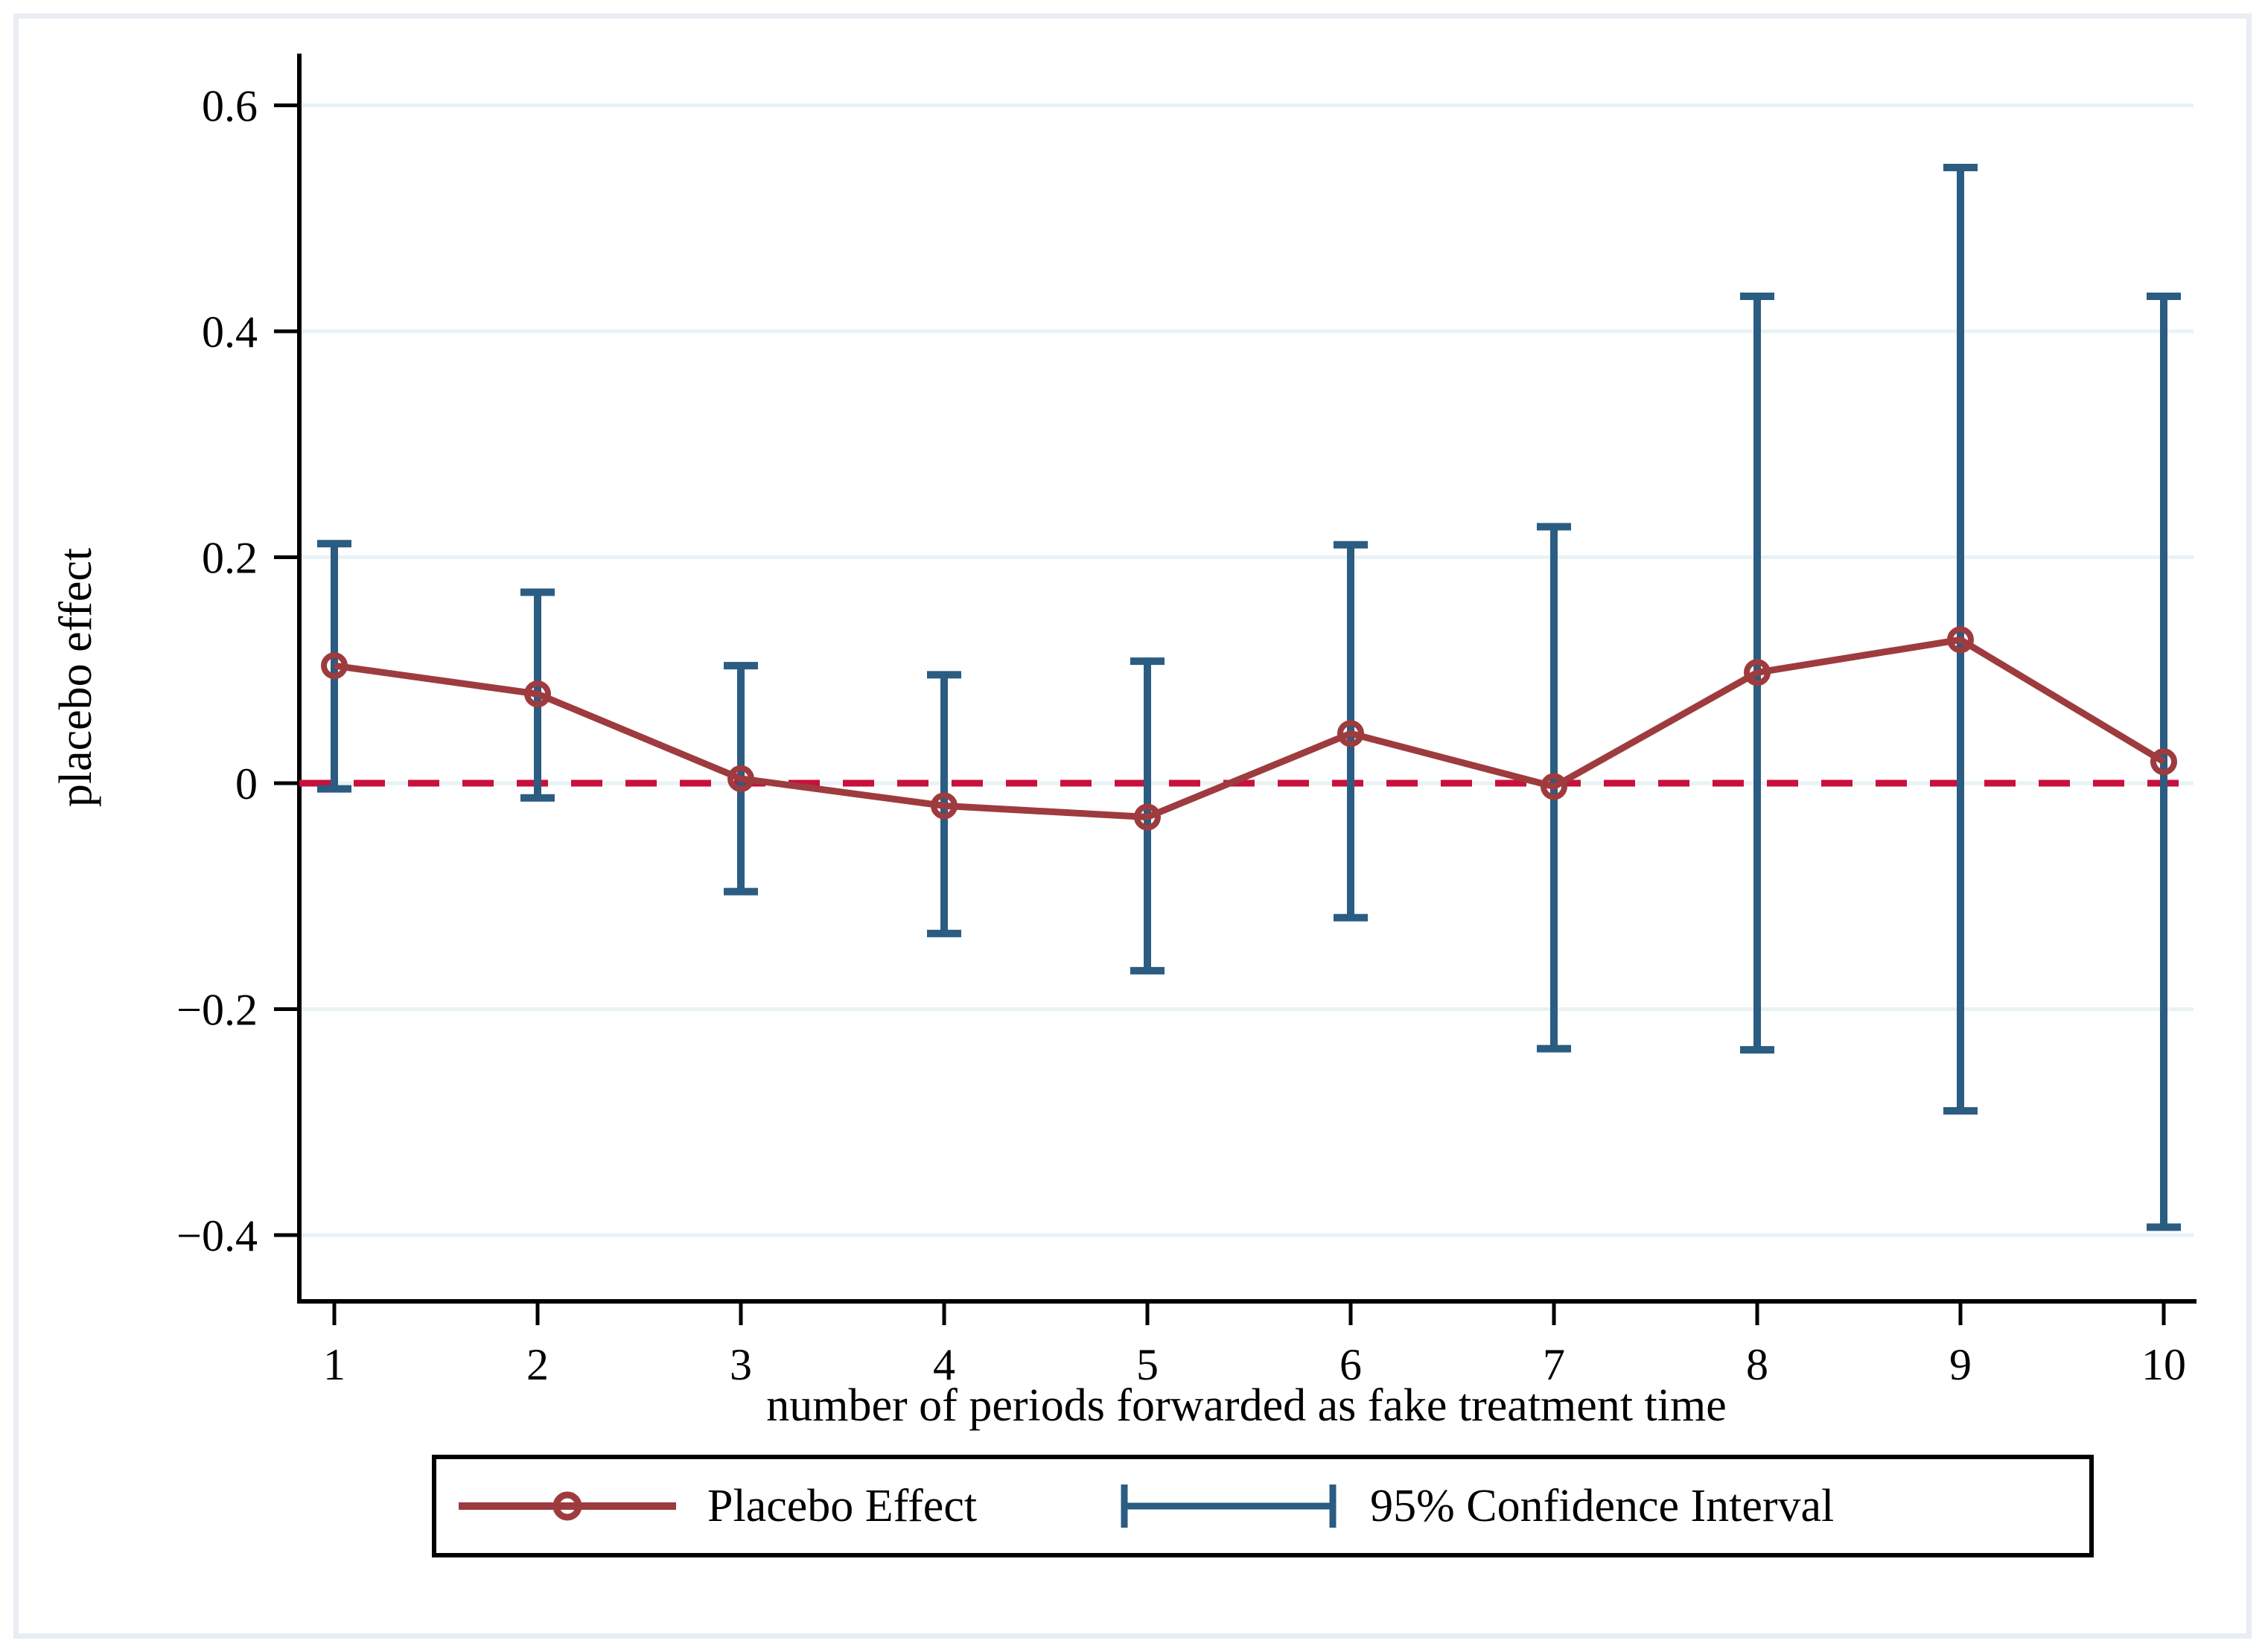 This screenshot has height=1652, width=2265. I want to click on x-tick-label: 5, so click(1147, 1364).